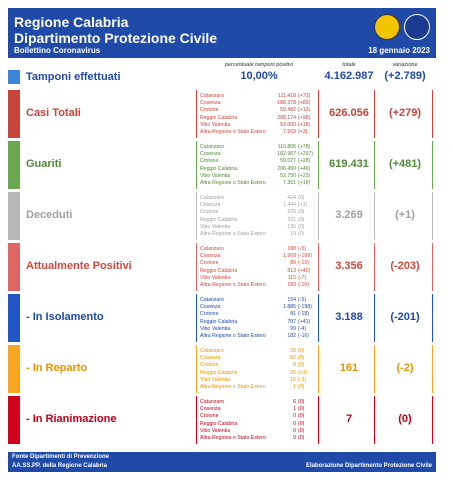  Describe the element at coordinates (71, 419) in the screenshot. I see `section-label: - In Rianimazione` at that location.